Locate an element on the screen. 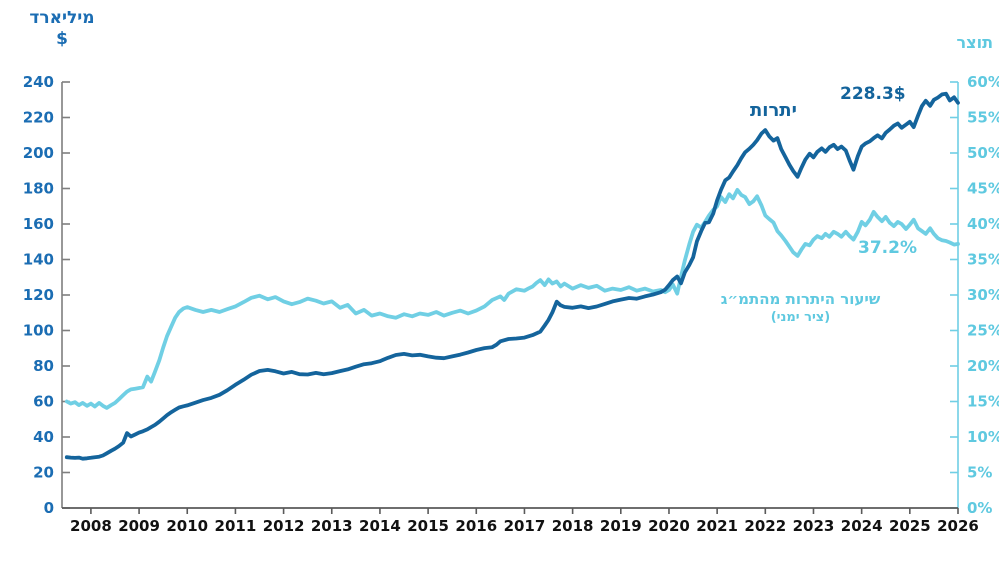 This screenshot has height=581, width=999. left-axis-tick-label: 140 is located at coordinates (38, 260).